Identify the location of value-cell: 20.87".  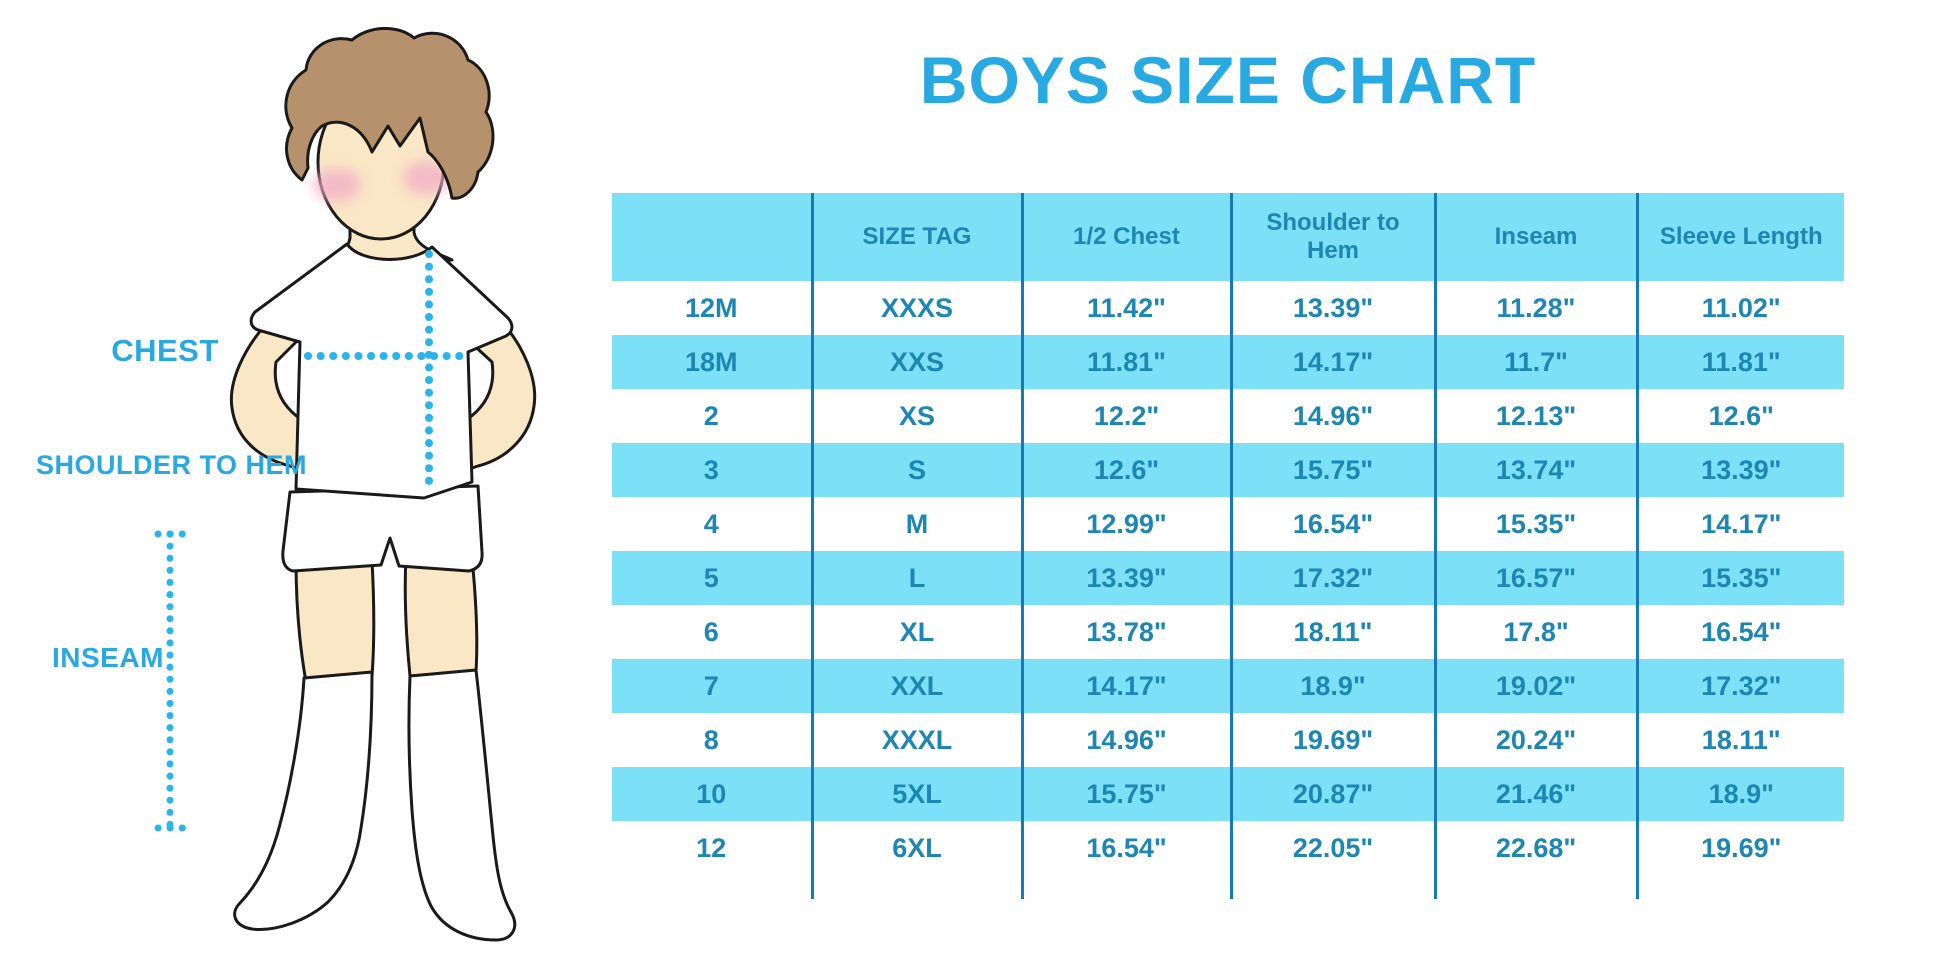
(1332, 794).